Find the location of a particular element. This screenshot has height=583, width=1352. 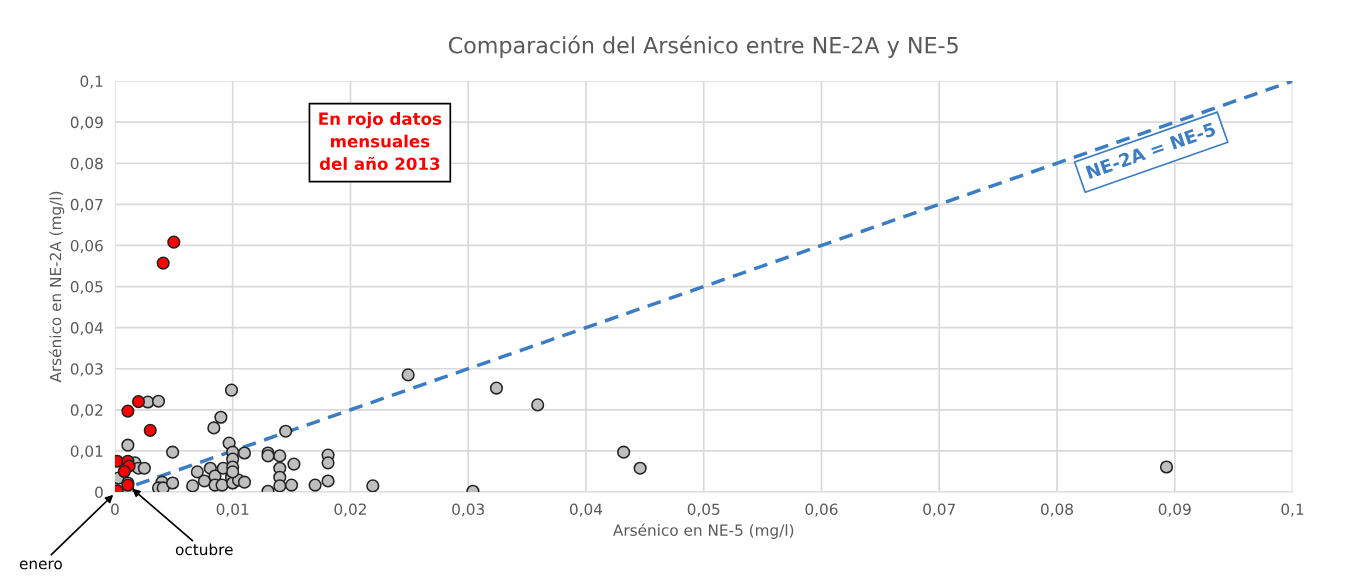

chart-title: Comparación del Arsénico entre NE-2A y NE-5 is located at coordinates (703, 46).